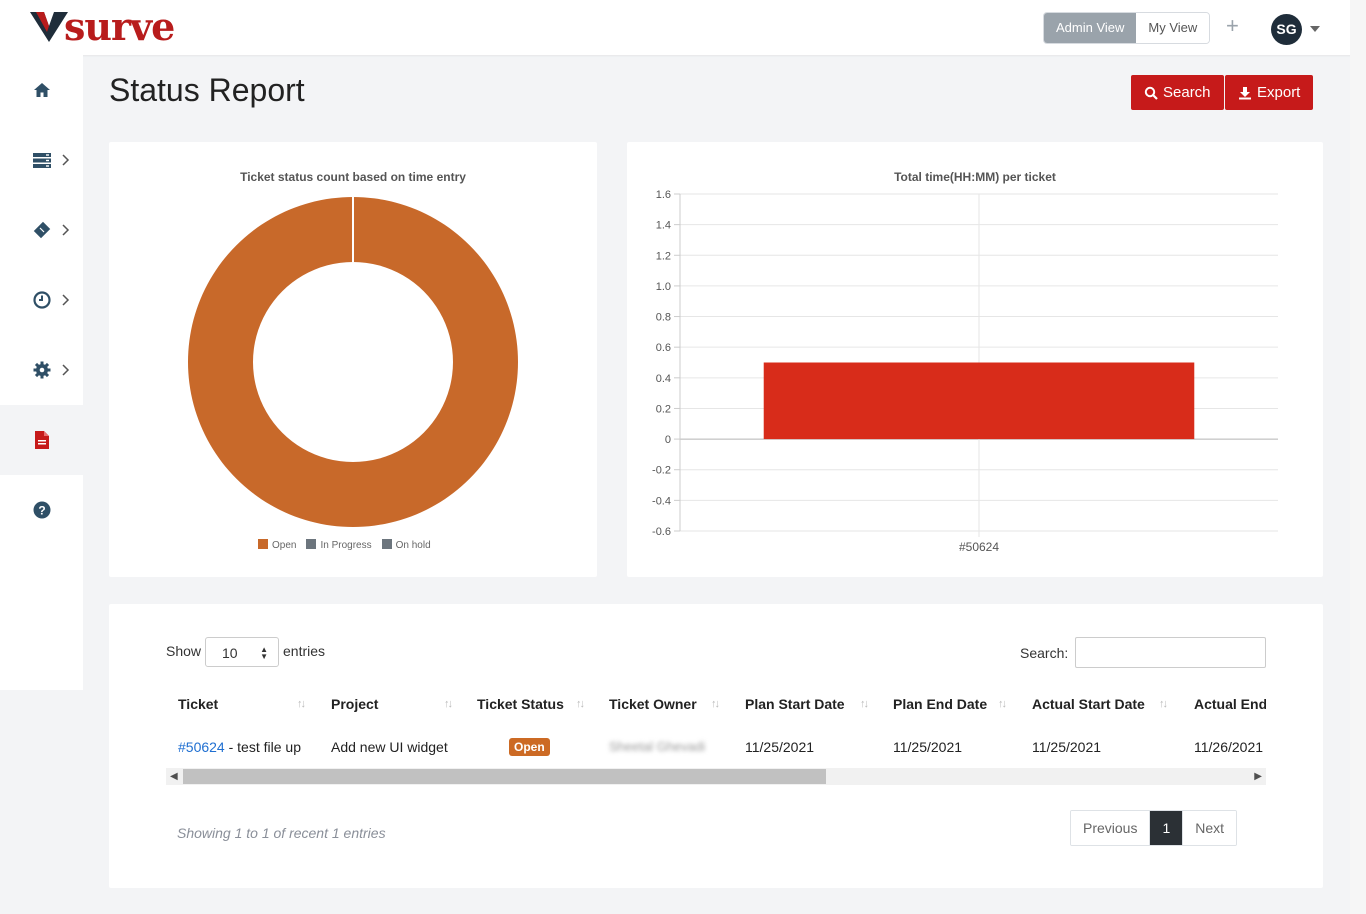 The image size is (1366, 914). I want to click on cell-actual-end: 11/26/2021, so click(1229, 747).